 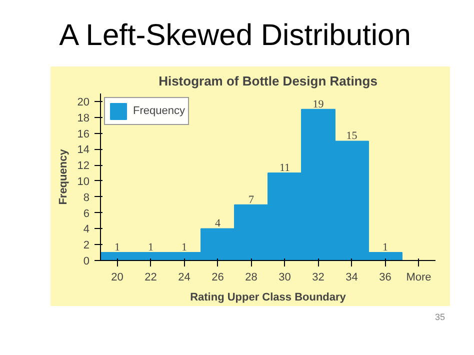 What do you see at coordinates (318, 278) in the screenshot?
I see `x-tick-label: 32` at bounding box center [318, 278].